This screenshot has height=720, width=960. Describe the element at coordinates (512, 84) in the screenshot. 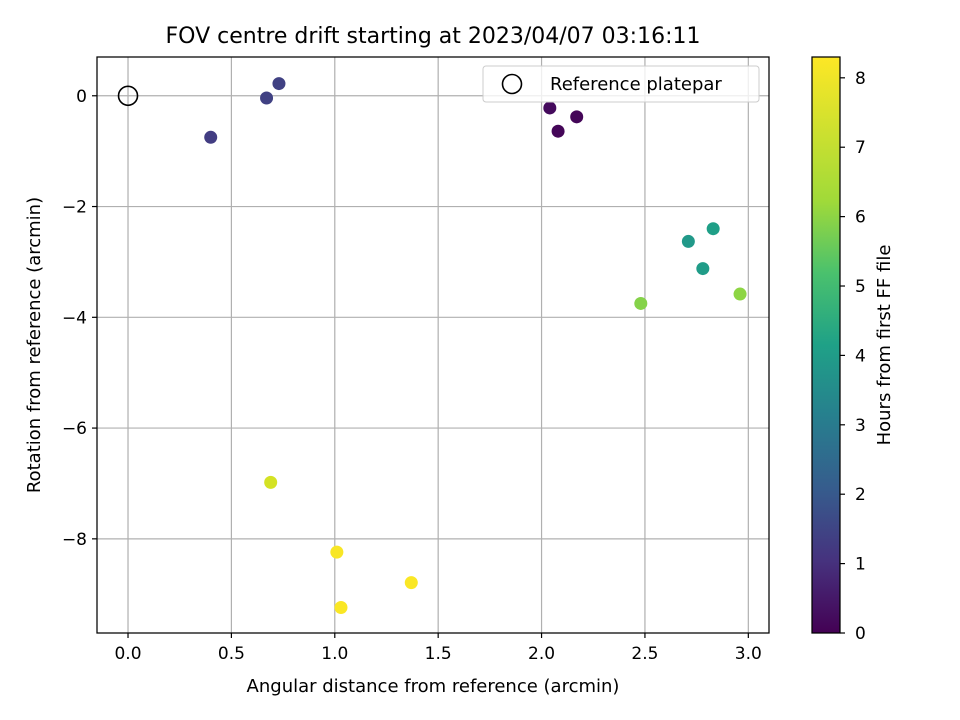

I see `legend-marker-icon` at that location.